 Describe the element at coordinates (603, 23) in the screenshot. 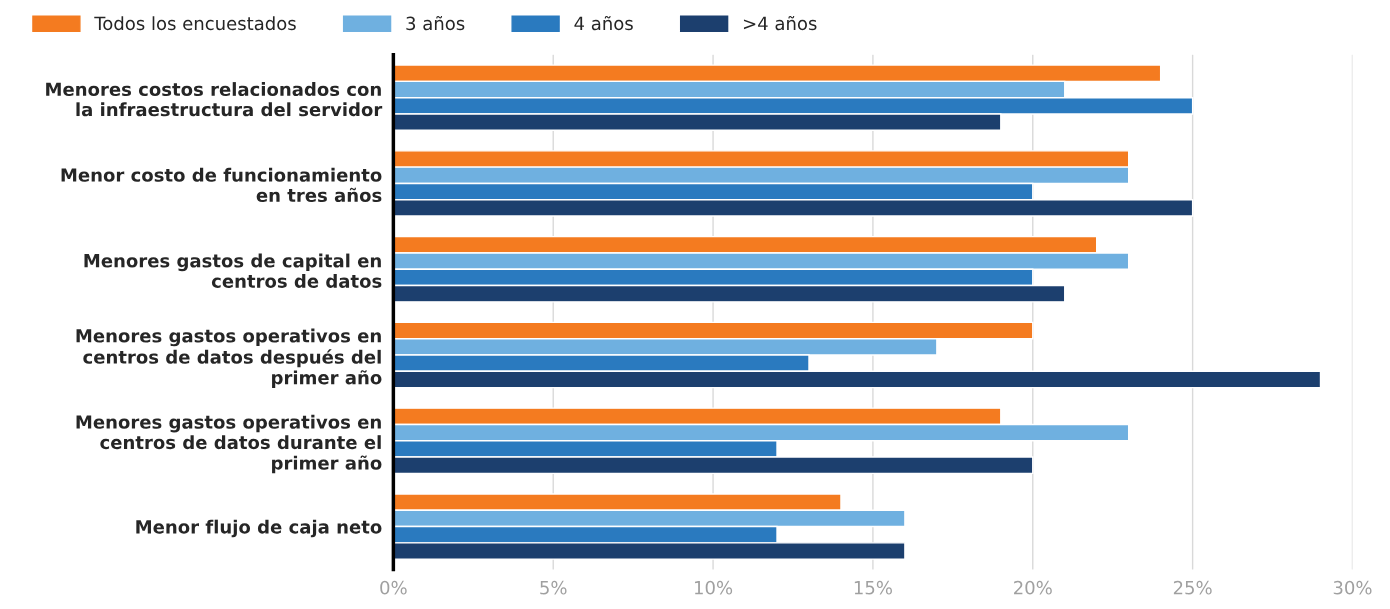

I see `legend-label: 4 años` at that location.